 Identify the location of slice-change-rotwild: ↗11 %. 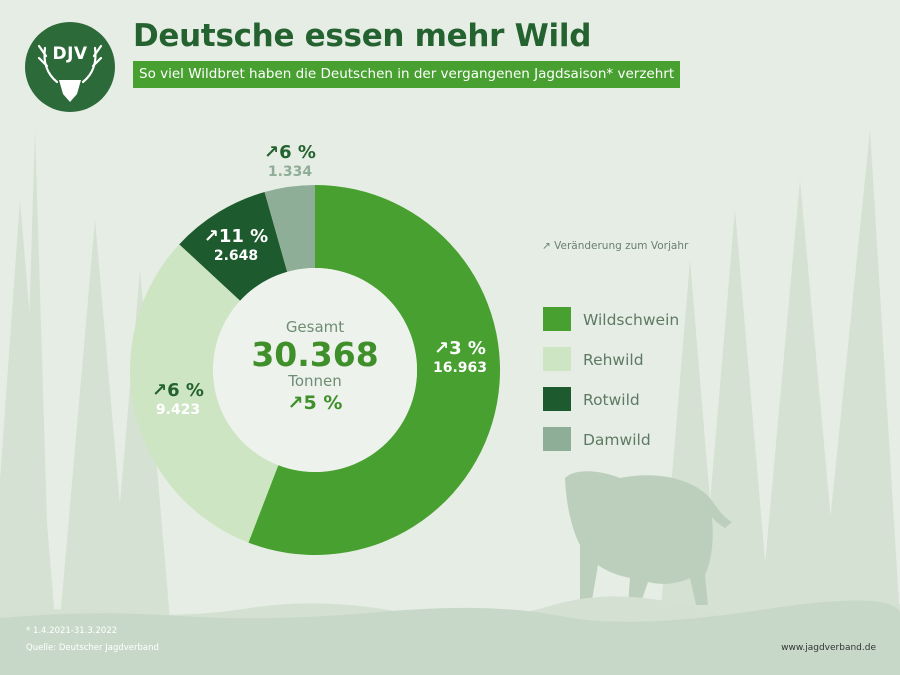
(236, 236).